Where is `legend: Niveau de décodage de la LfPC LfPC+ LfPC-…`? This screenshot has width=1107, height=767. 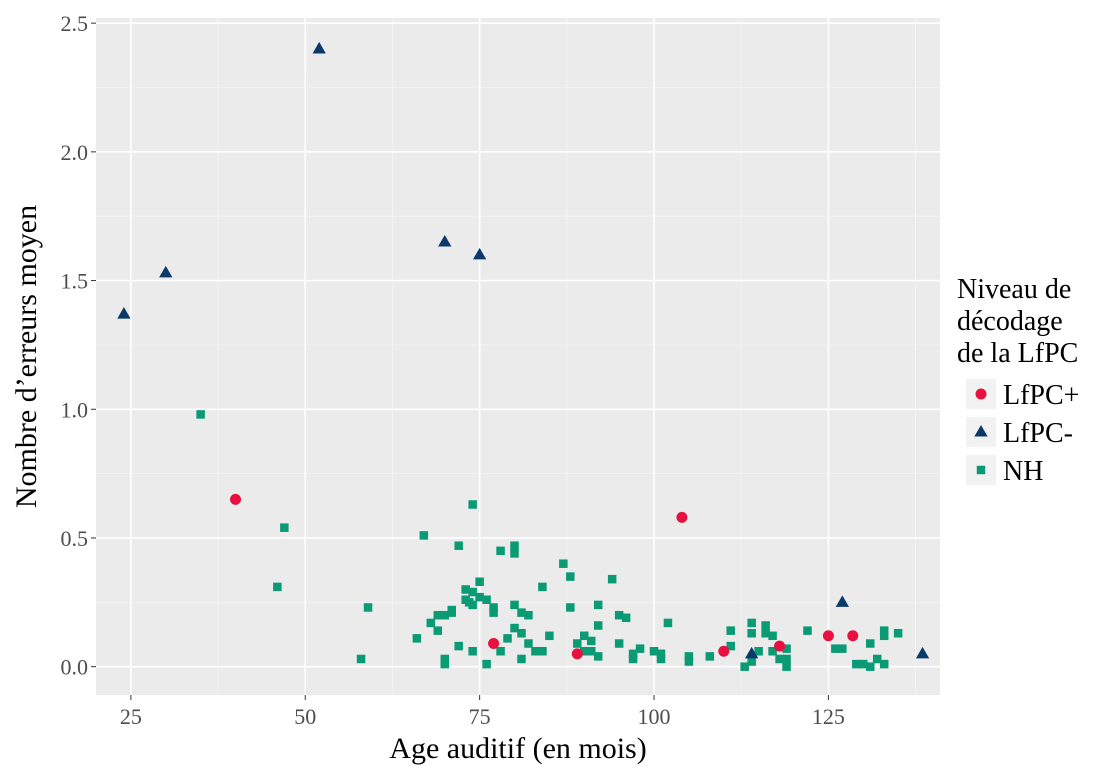 legend: Niveau de décodage de la LfPC LfPC+ LfPC-… is located at coordinates (1018, 380).